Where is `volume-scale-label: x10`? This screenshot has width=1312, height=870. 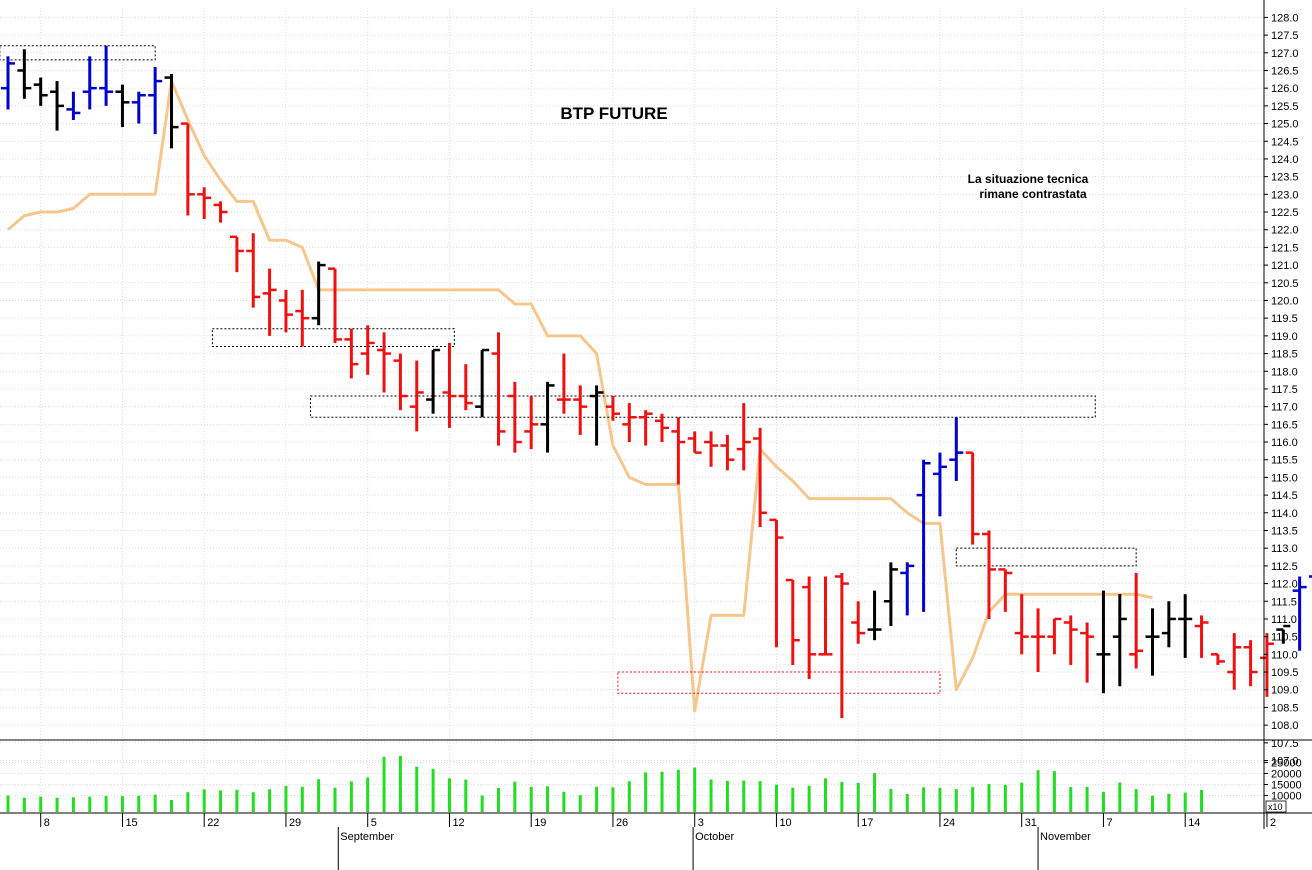
volume-scale-label: x10 is located at coordinates (1275, 807).